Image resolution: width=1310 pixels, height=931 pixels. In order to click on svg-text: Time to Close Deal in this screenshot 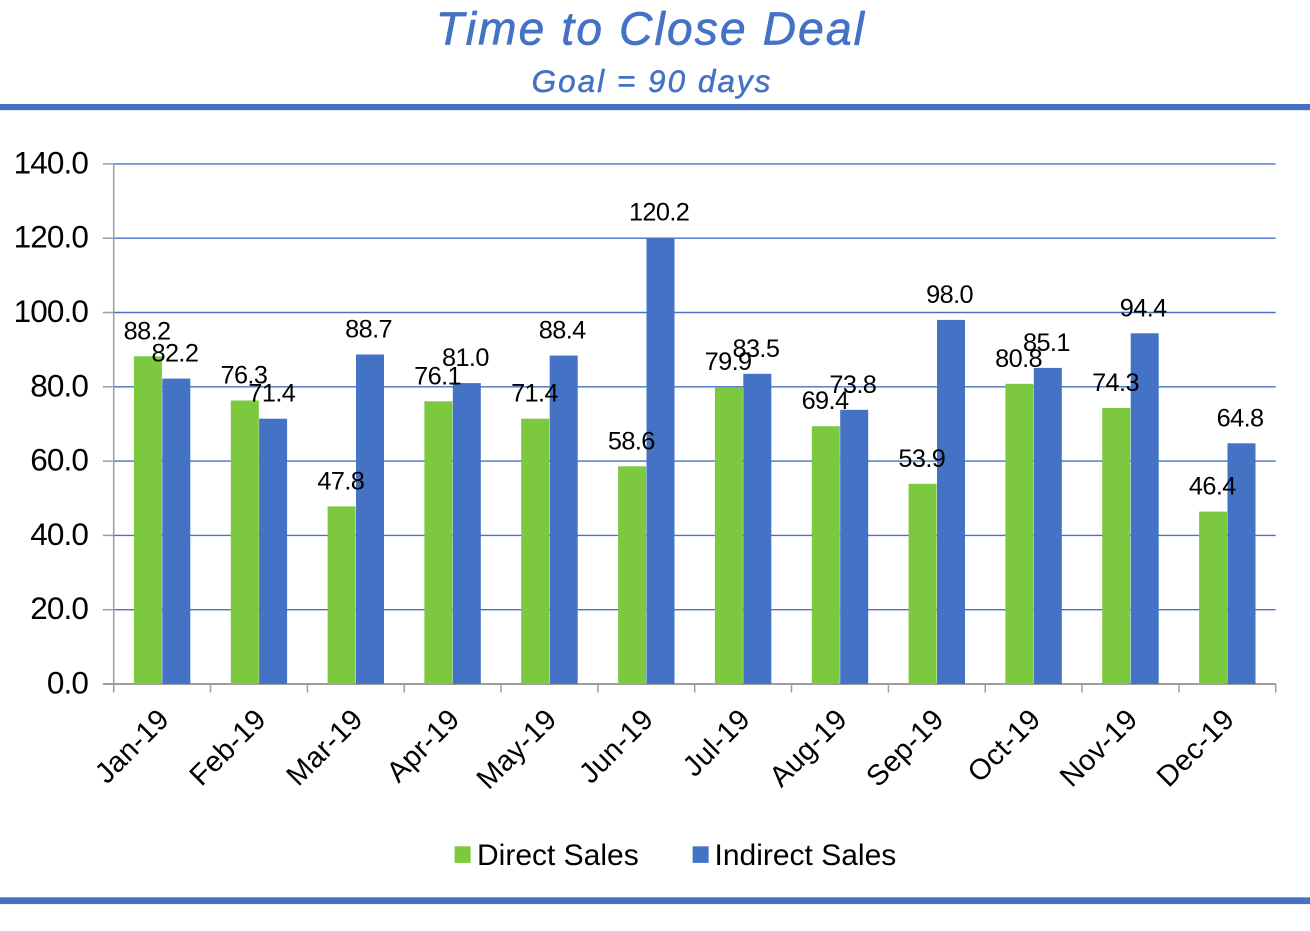, I will do `click(651, 29)`.